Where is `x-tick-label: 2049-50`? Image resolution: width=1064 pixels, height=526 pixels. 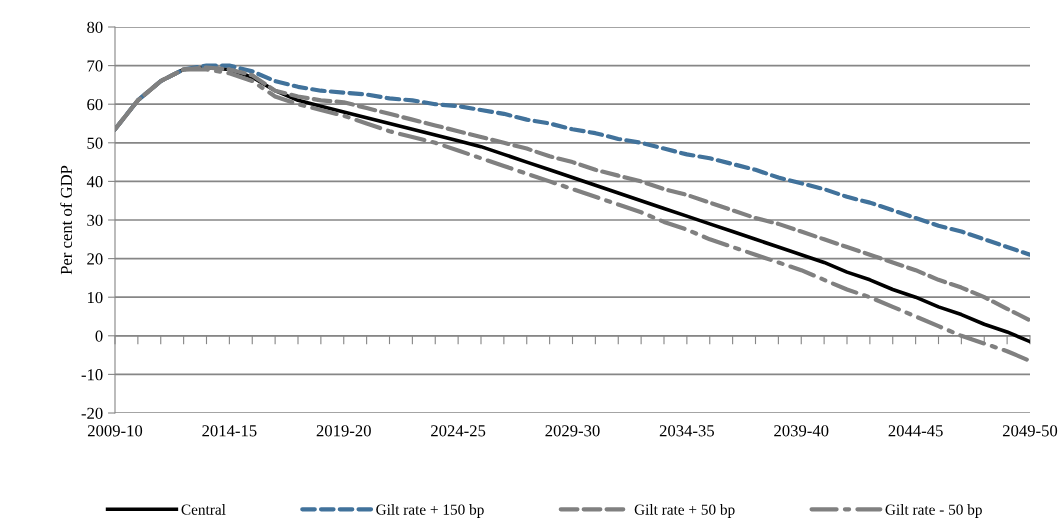
x-tick-label: 2049-50 is located at coordinates (1030, 431).